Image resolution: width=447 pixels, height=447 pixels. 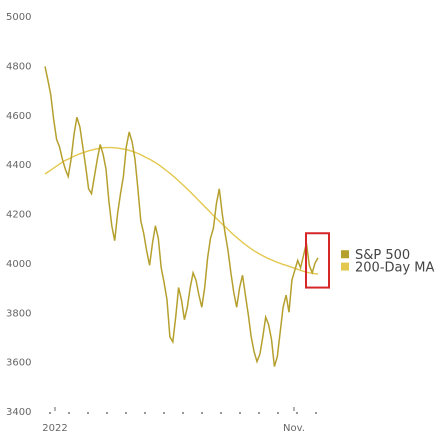 What do you see at coordinates (18, 313) in the screenshot?
I see `y-tick-label: 3800` at bounding box center [18, 313].